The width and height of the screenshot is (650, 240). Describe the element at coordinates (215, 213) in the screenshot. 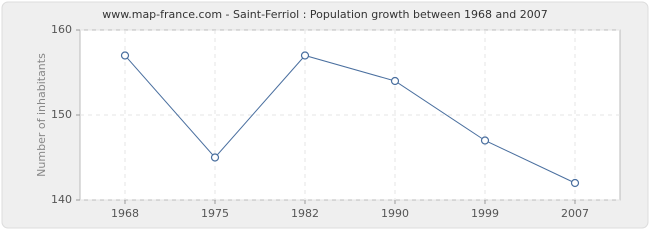

I see `x-tick-label: 1975` at that location.